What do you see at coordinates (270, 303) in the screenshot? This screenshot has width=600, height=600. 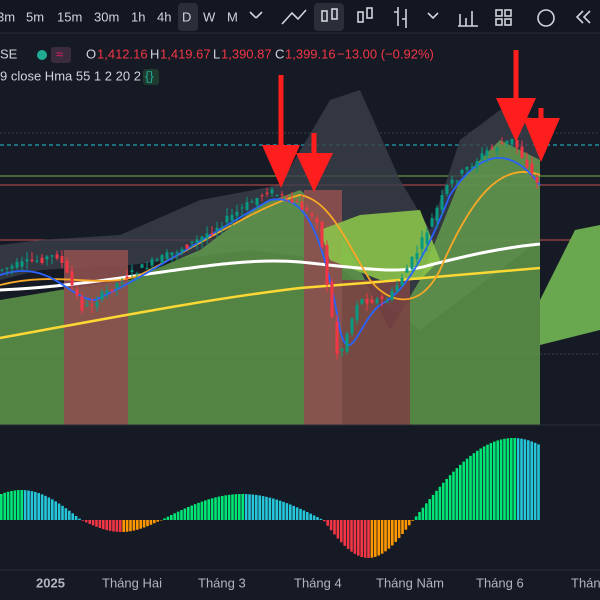 I see `ma-line` at bounding box center [270, 303].